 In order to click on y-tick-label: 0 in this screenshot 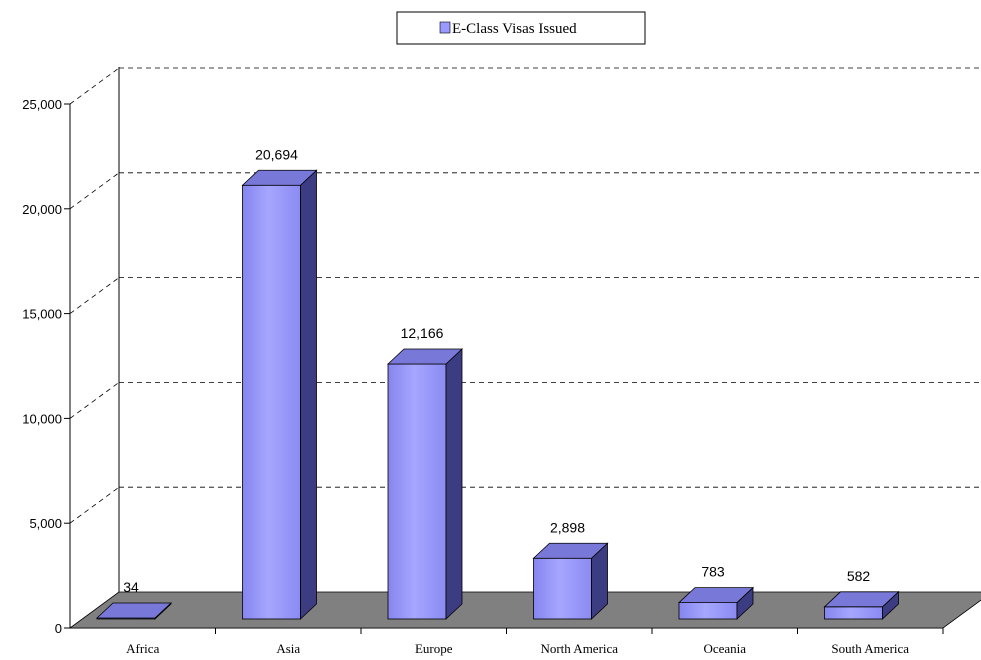, I will do `click(58, 628)`.